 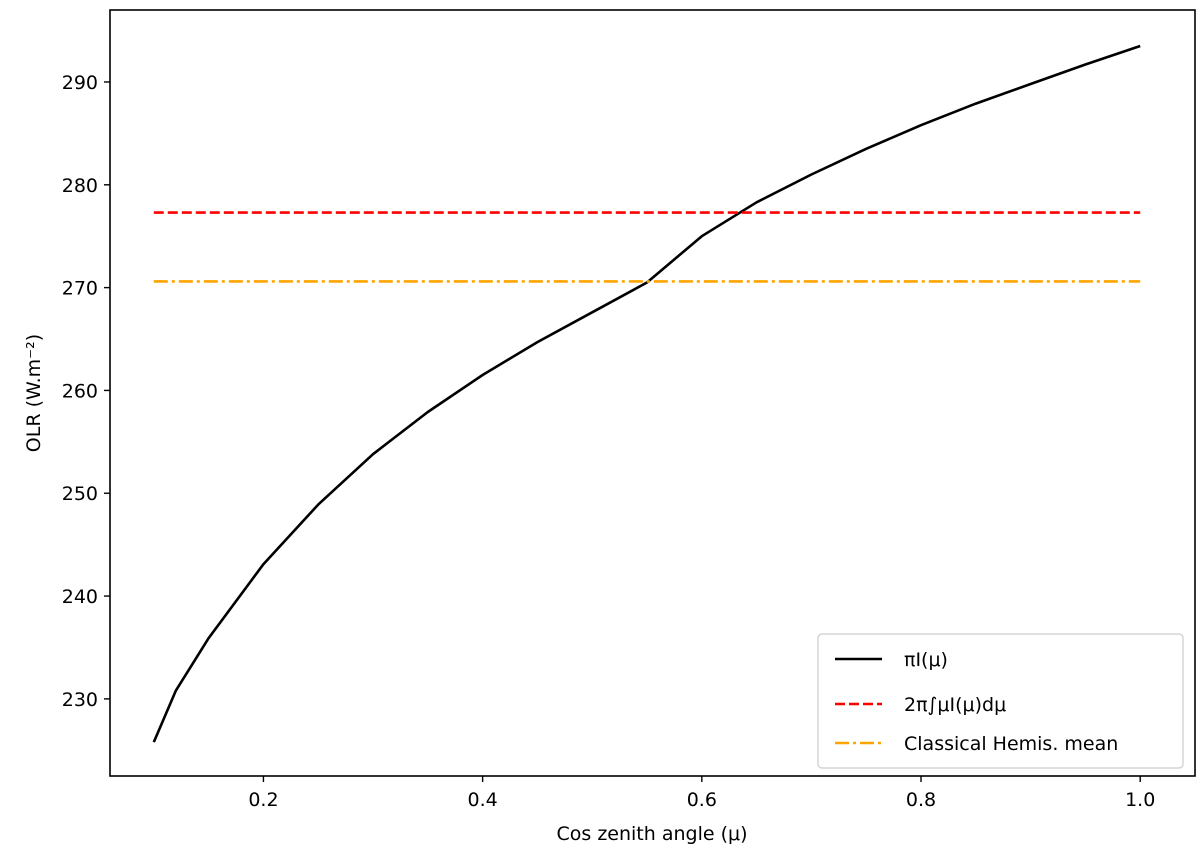 I want to click on x-axis-ticks: 0.2 0.4 0.6 0.8 1.0, so click(x=701, y=793).